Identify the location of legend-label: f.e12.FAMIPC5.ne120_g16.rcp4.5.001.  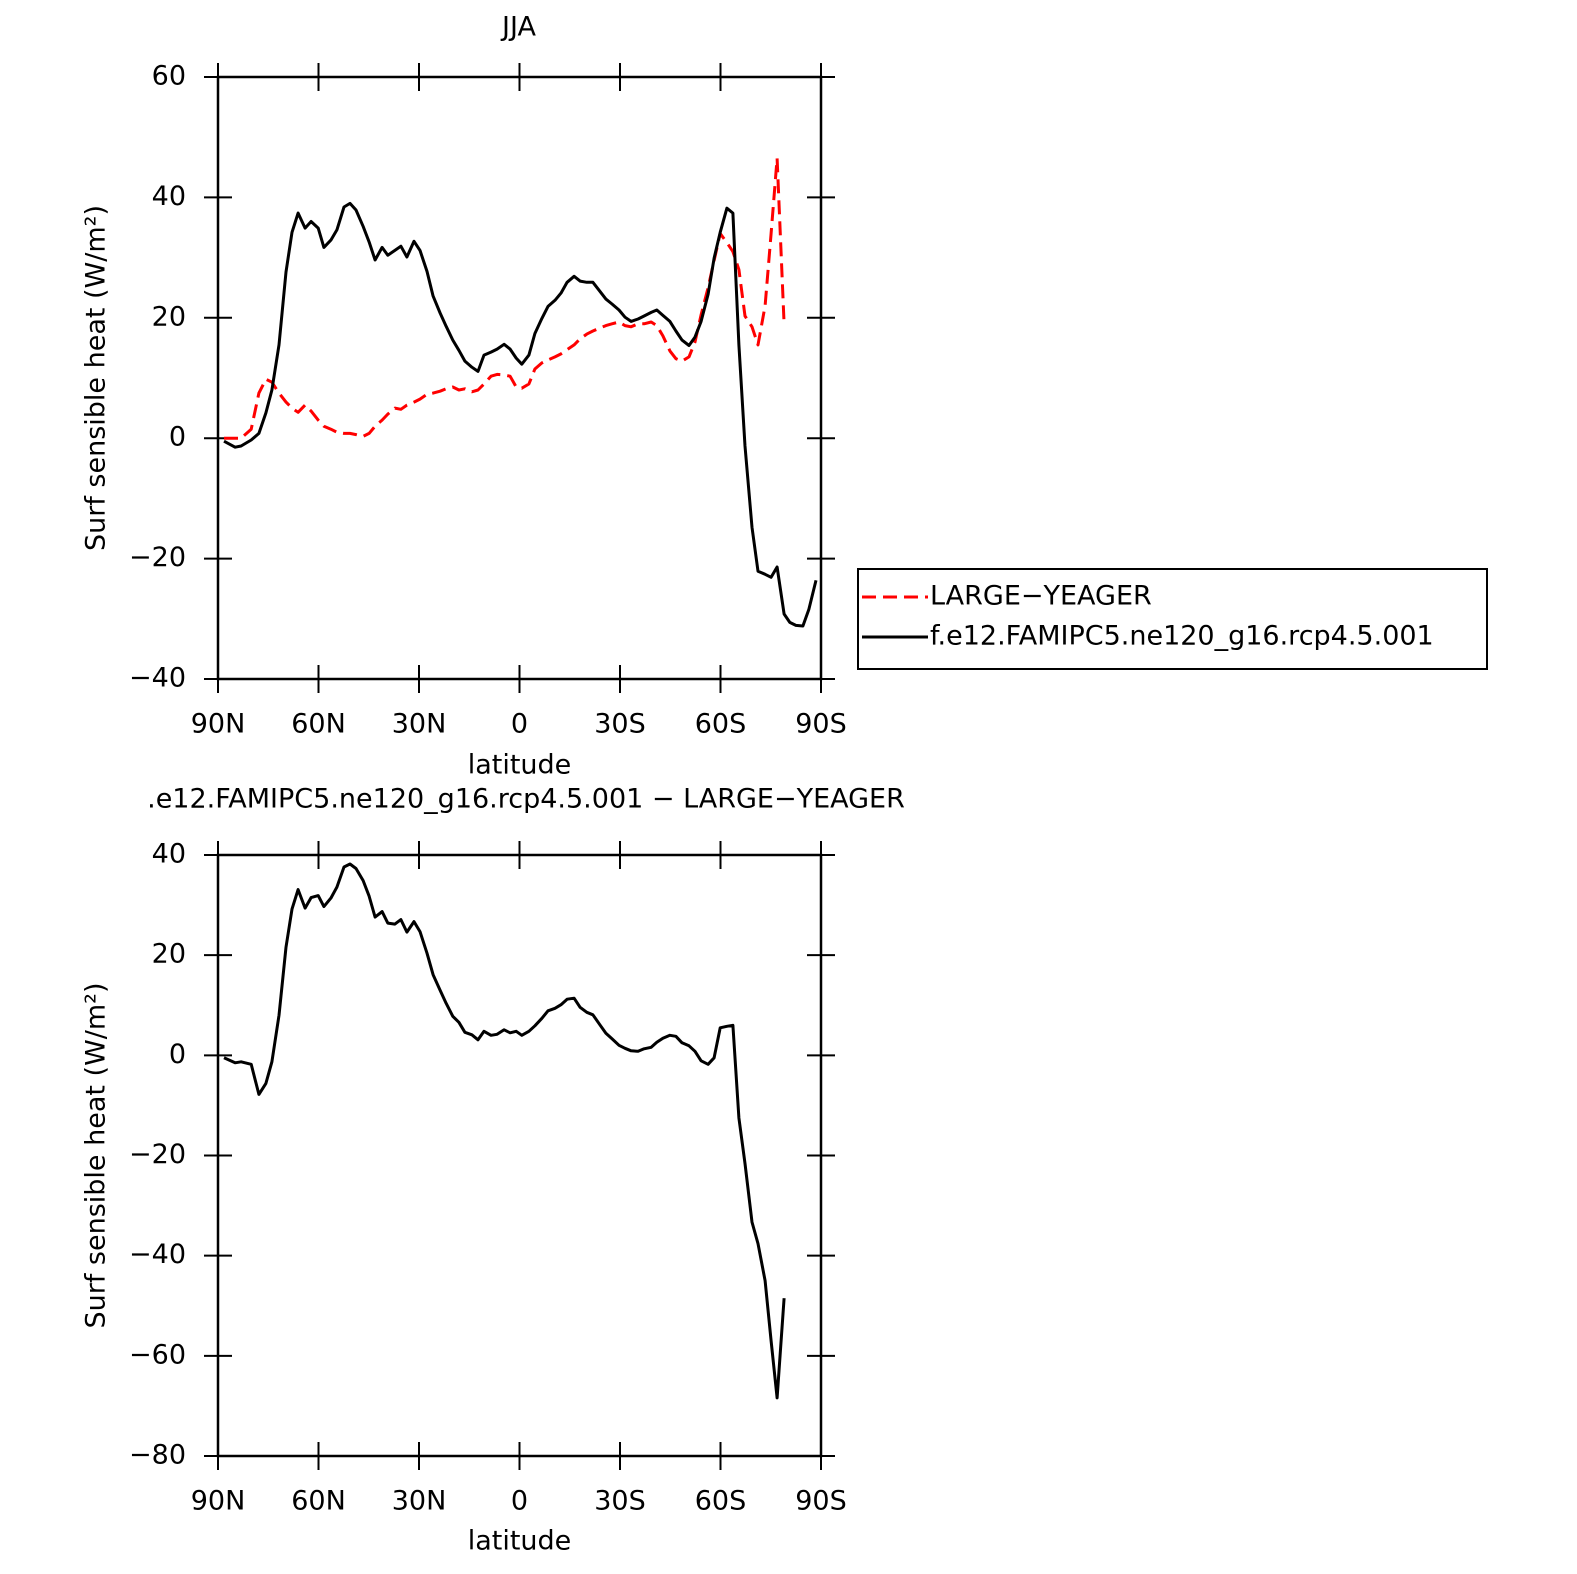
(1182, 636).